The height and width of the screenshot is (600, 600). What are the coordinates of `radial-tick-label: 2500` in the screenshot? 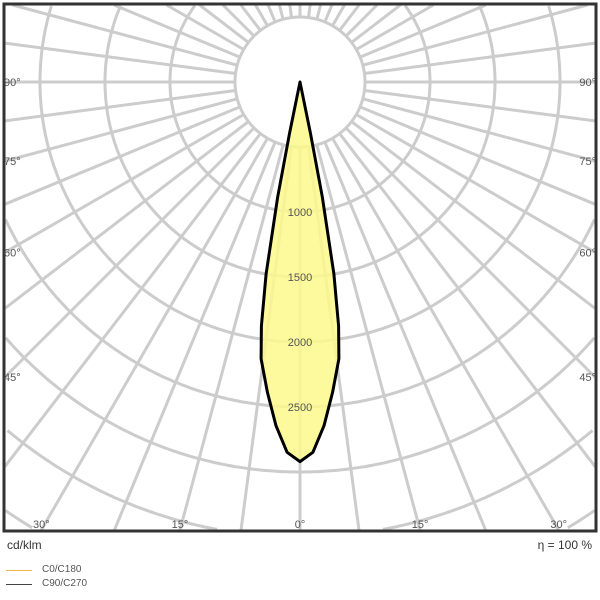 It's located at (300, 408).